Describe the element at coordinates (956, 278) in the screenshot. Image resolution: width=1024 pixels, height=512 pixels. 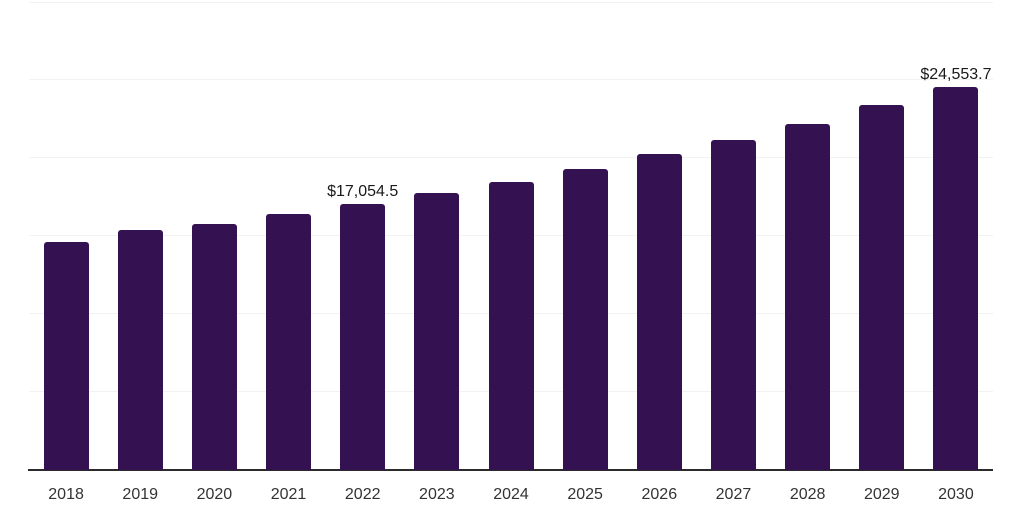
I see `bar-2030` at that location.